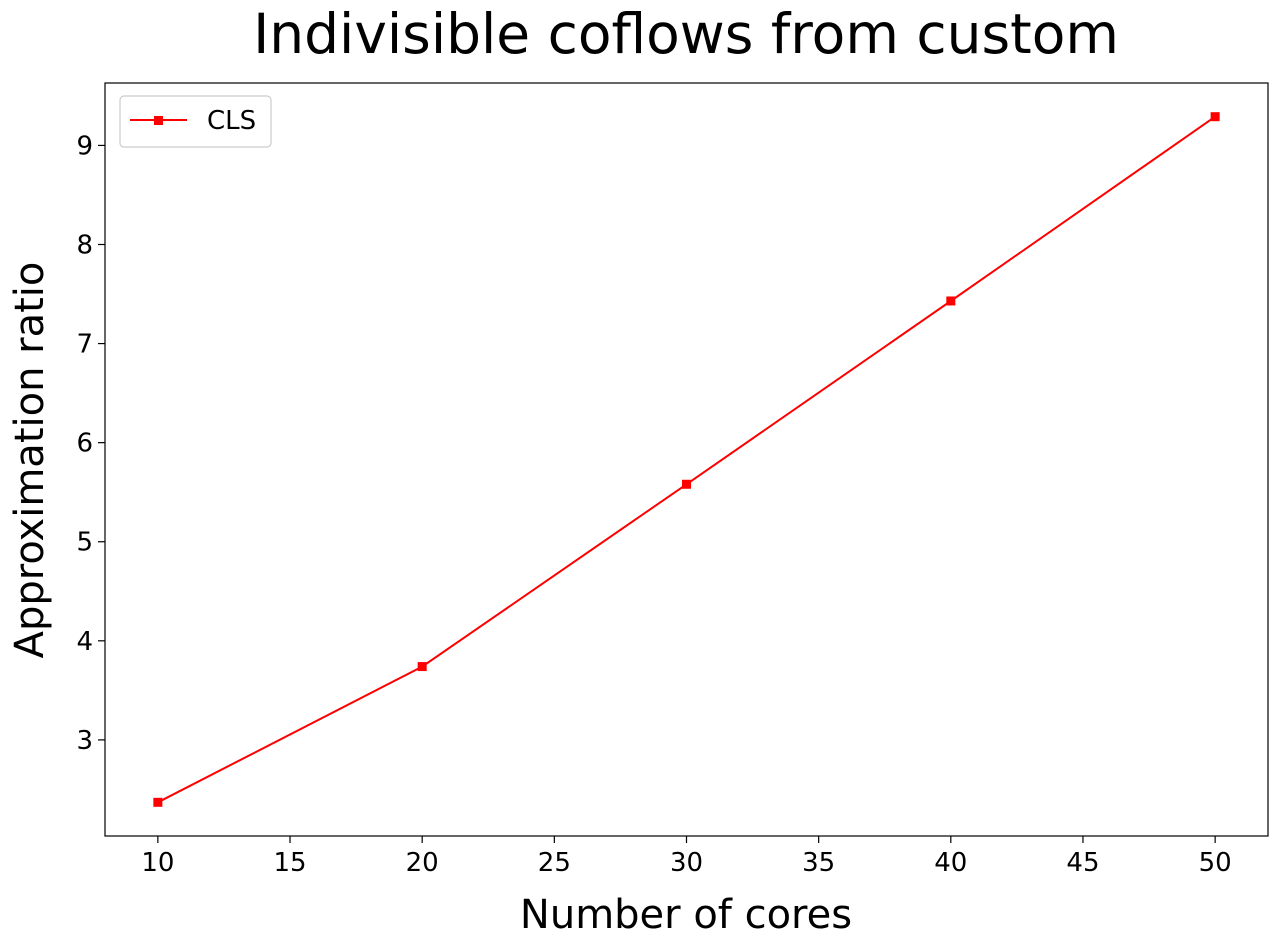 This screenshot has width=1277, height=951. What do you see at coordinates (158, 120) in the screenshot?
I see `legend-marker` at bounding box center [158, 120].